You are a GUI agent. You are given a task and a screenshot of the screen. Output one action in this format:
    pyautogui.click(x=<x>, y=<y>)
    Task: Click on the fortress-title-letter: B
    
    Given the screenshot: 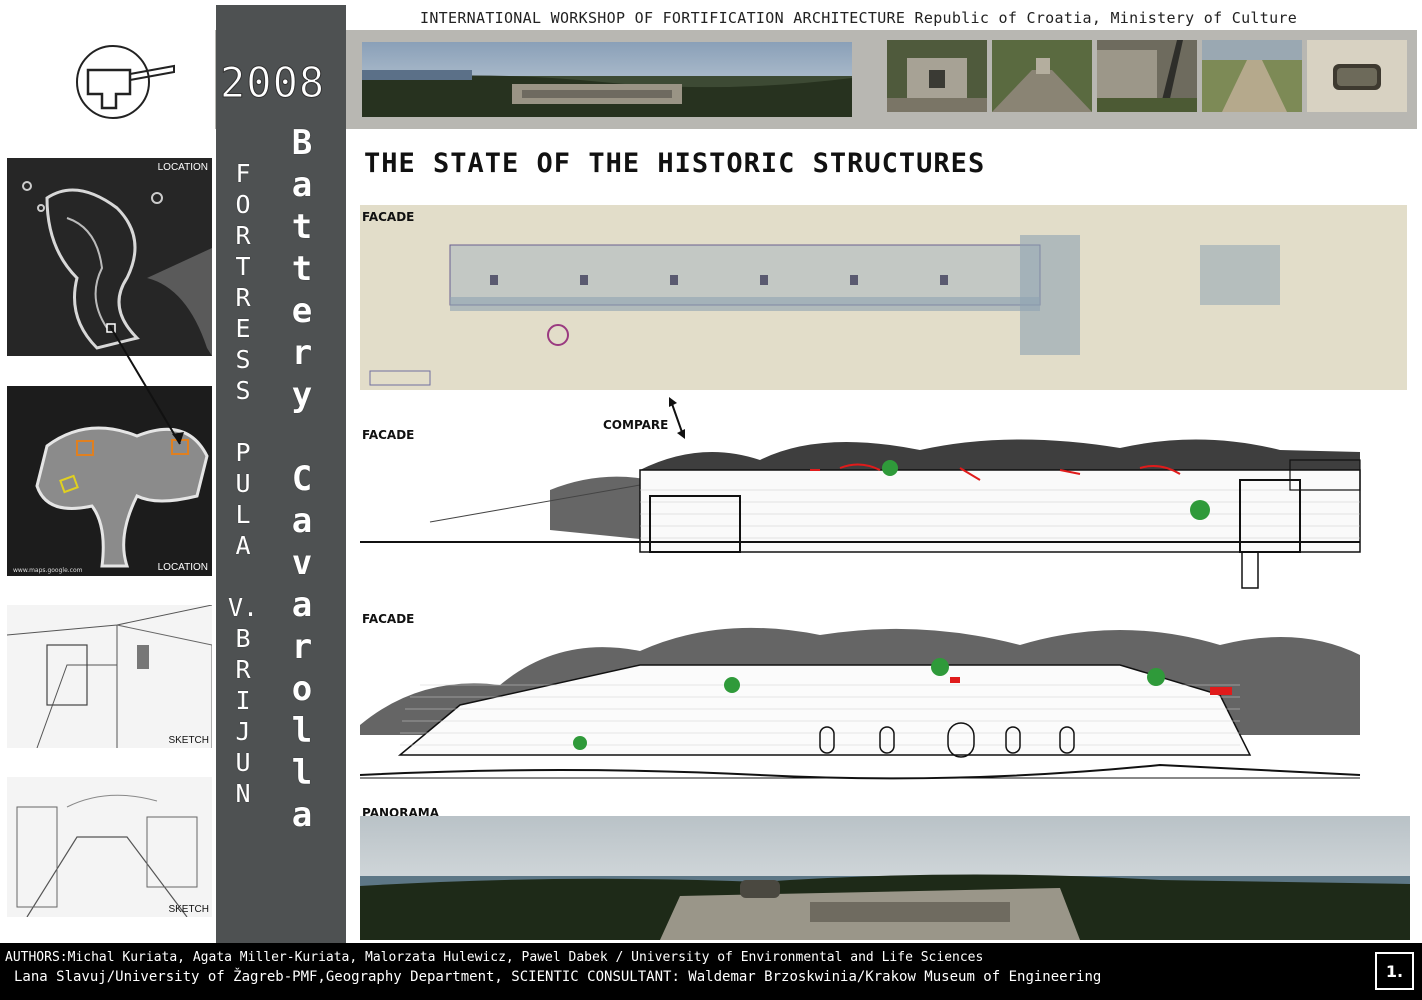 What is the action you would take?
    pyautogui.click(x=243, y=638)
    